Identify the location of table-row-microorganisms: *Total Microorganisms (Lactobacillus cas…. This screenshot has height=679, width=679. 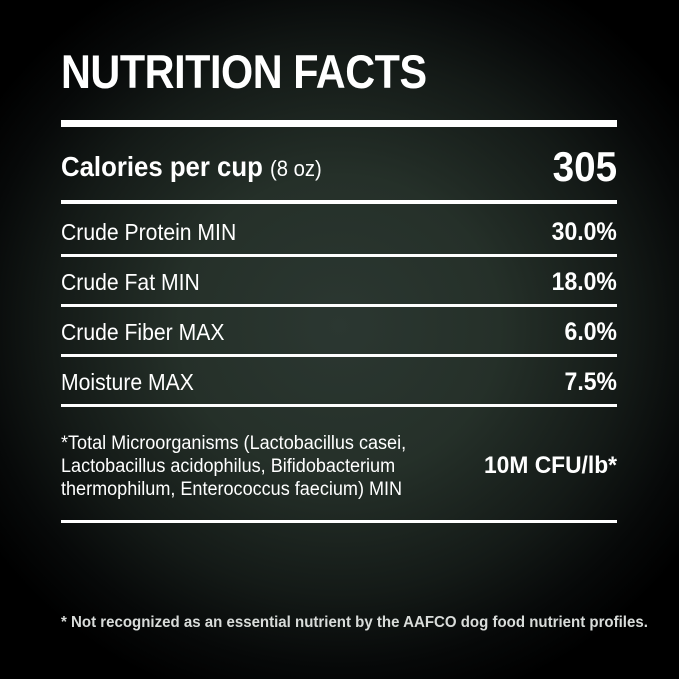
(339, 466).